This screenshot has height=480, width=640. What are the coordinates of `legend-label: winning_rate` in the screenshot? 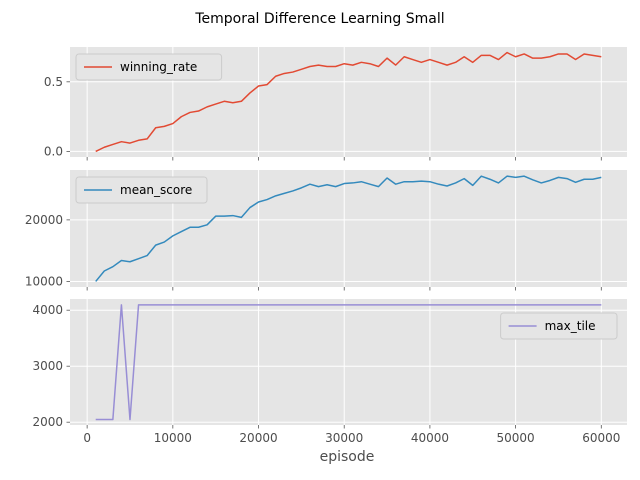 It's located at (158, 67).